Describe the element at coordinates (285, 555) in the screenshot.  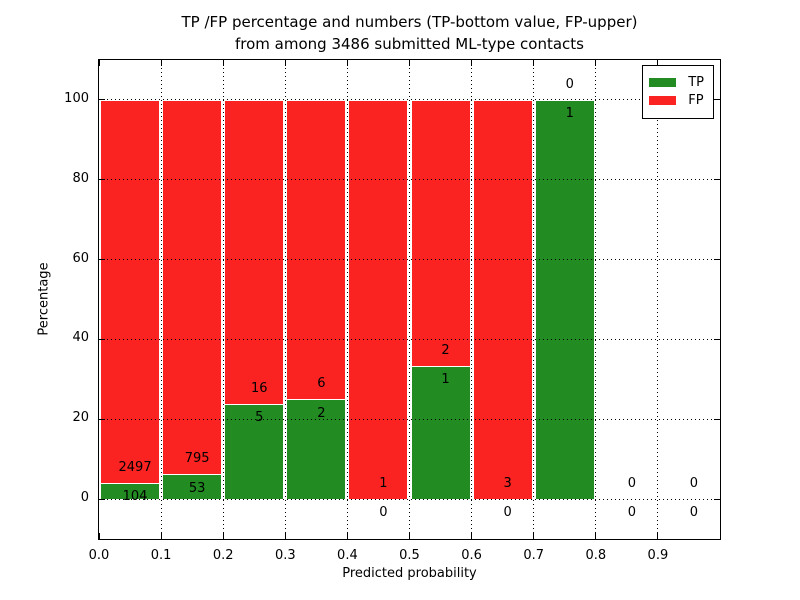
I see `x-tick-label: 0.3` at that location.